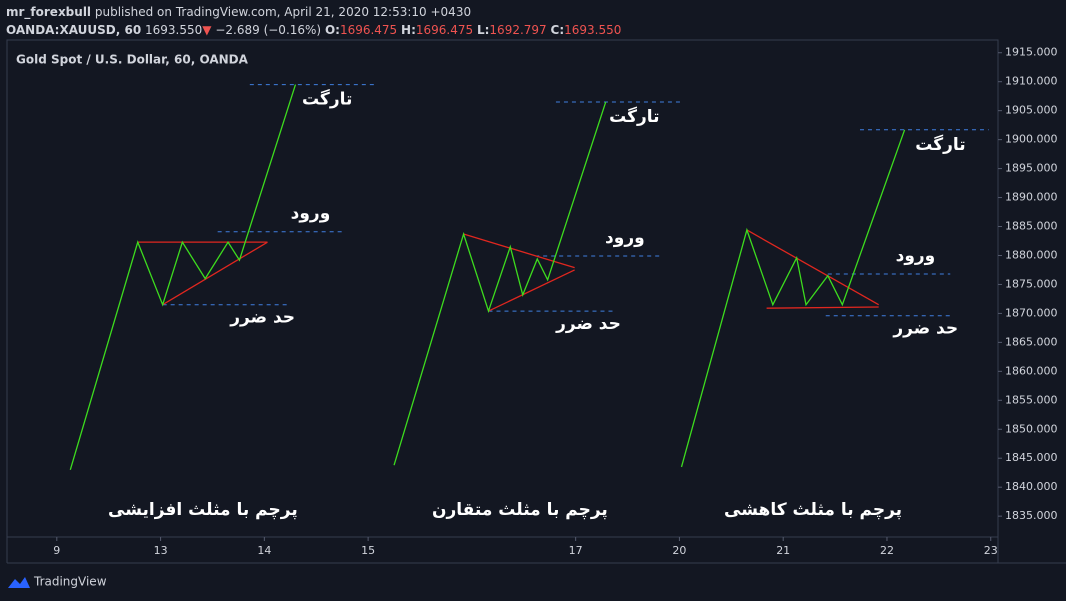  What do you see at coordinates (1031, 197) in the screenshot?
I see `y-tick-label: 1890.000` at bounding box center [1031, 197].